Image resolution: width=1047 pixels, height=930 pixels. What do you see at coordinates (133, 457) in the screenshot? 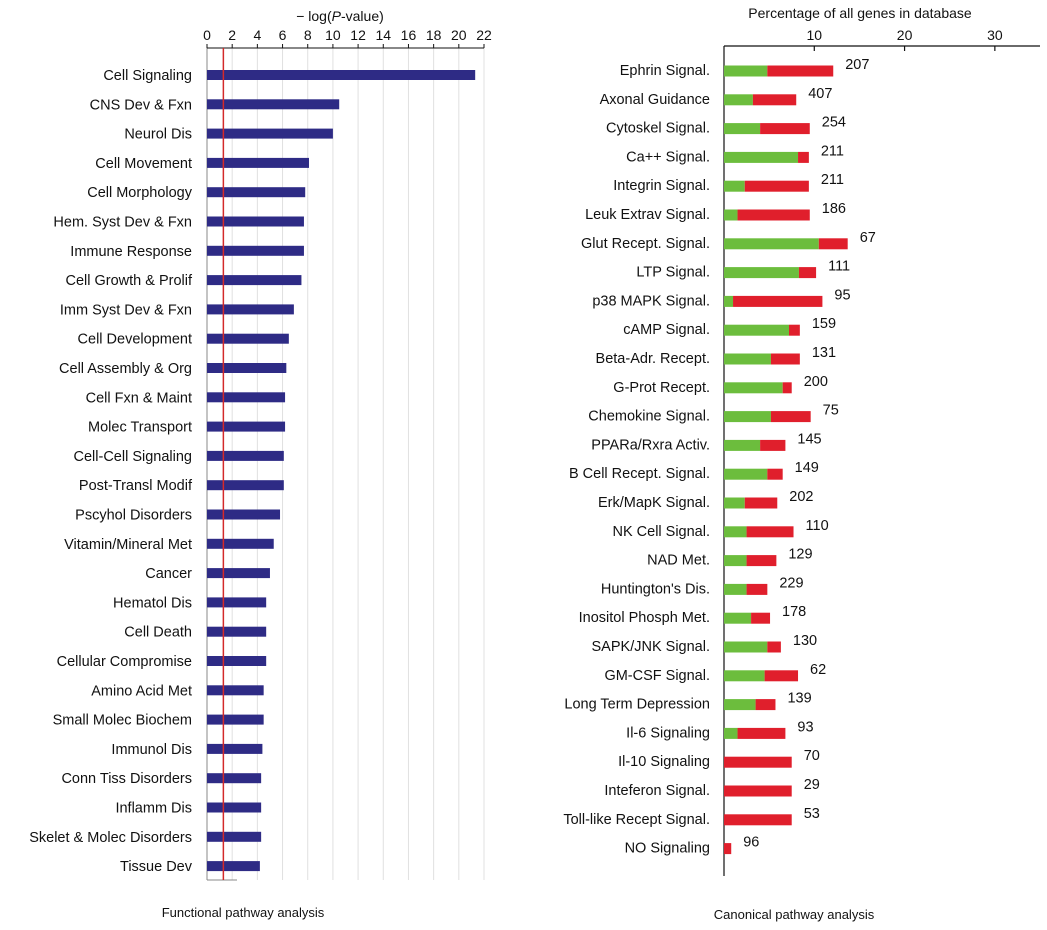
I see `left-category-label: Cell-Cell Signaling` at bounding box center [133, 457].